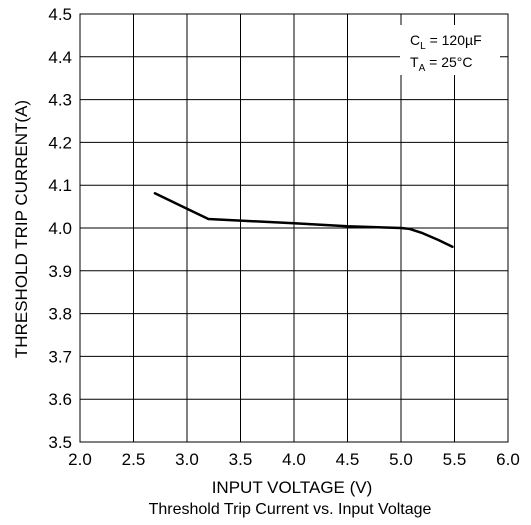  Describe the element at coordinates (80, 459) in the screenshot. I see `x-tick-label: 2.0` at that location.